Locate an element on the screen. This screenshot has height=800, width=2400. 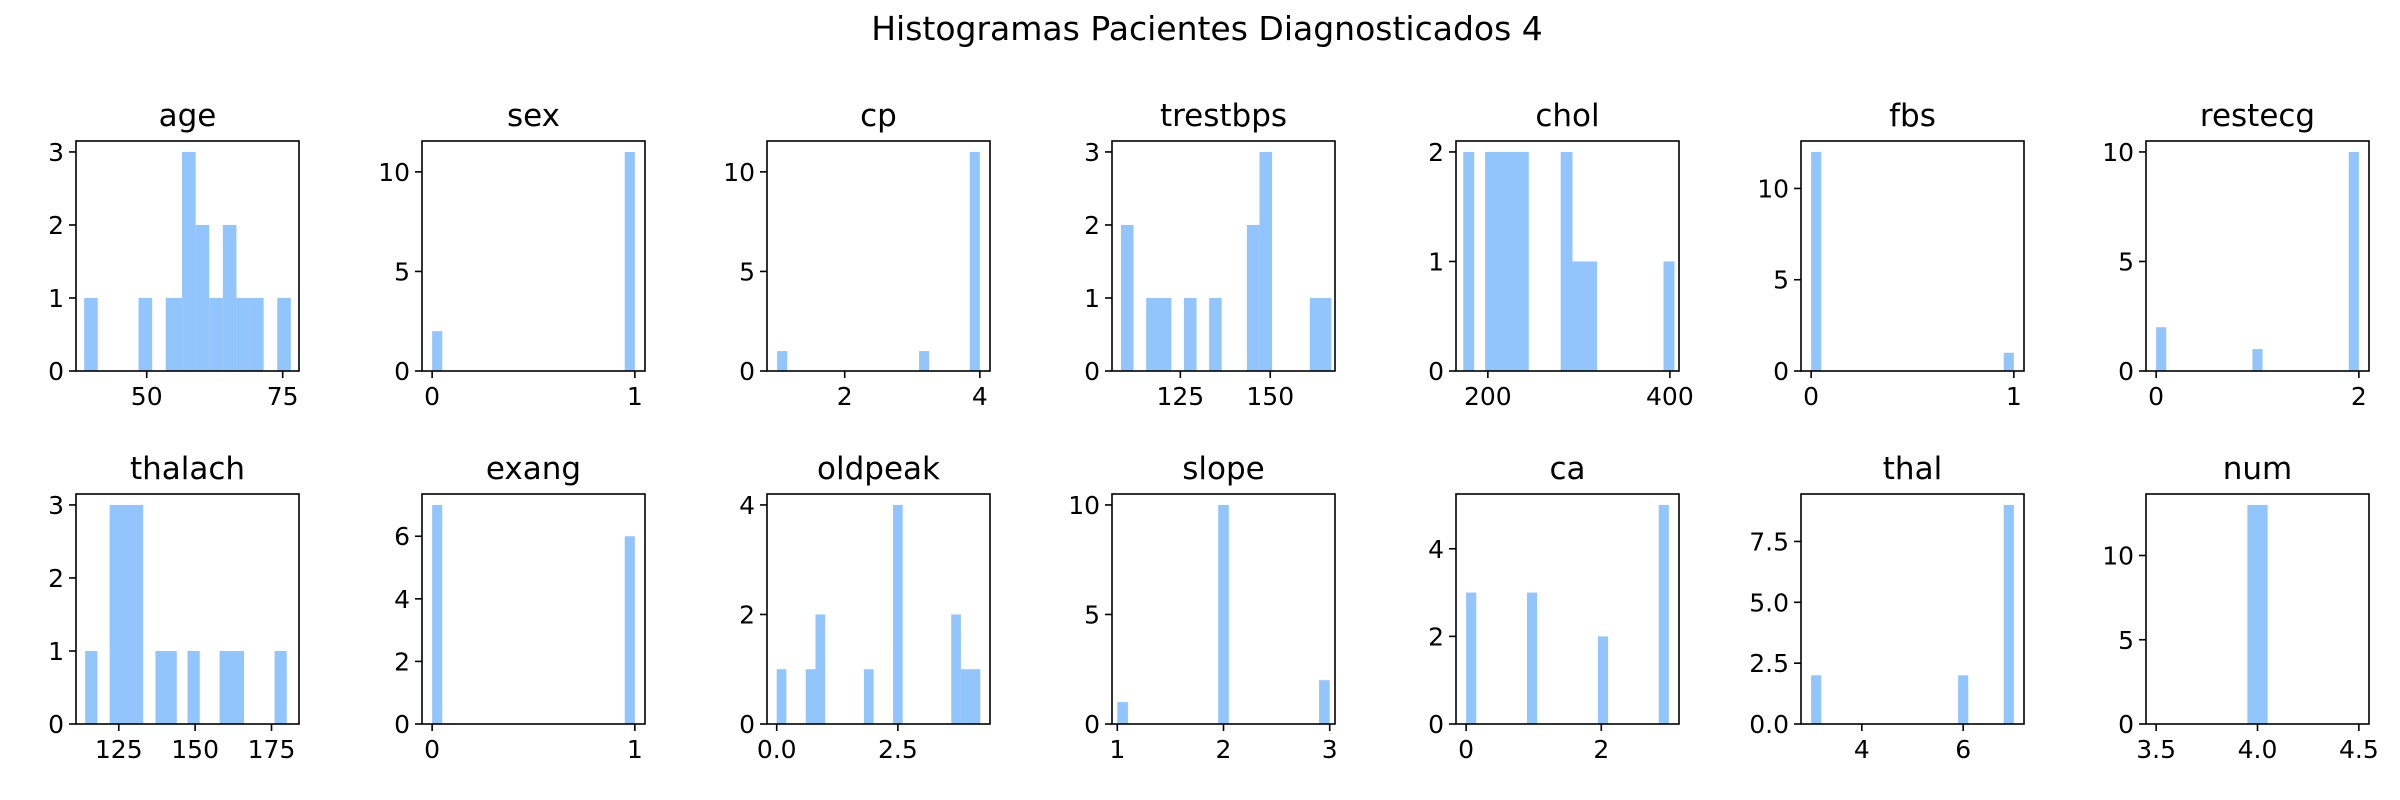
x-tick-label: 200 is located at coordinates (1488, 396).